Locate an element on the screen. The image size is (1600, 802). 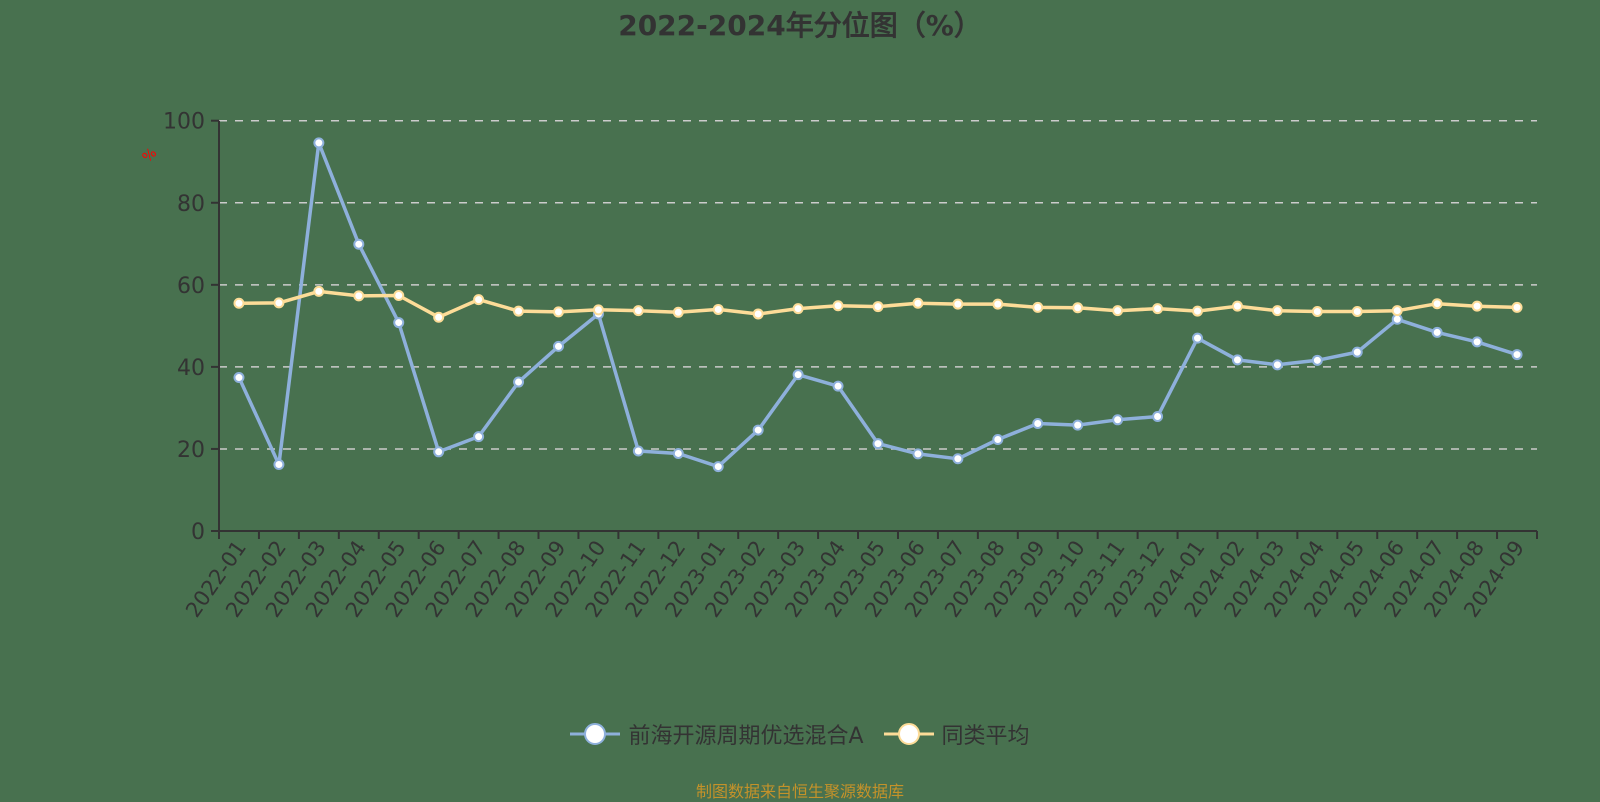
source-note: 制图数据来自恒生聚源数据库 is located at coordinates (799, 791).